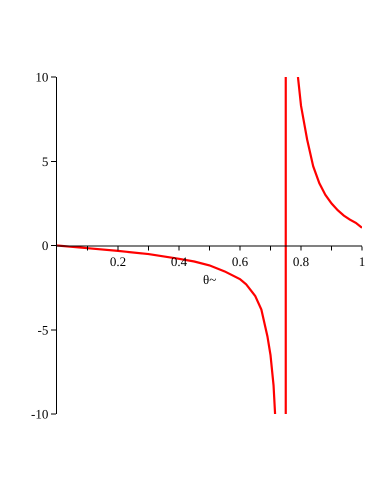 The height and width of the screenshot is (494, 382). What do you see at coordinates (118, 262) in the screenshot?
I see `x-tick-label: 0.2` at bounding box center [118, 262].